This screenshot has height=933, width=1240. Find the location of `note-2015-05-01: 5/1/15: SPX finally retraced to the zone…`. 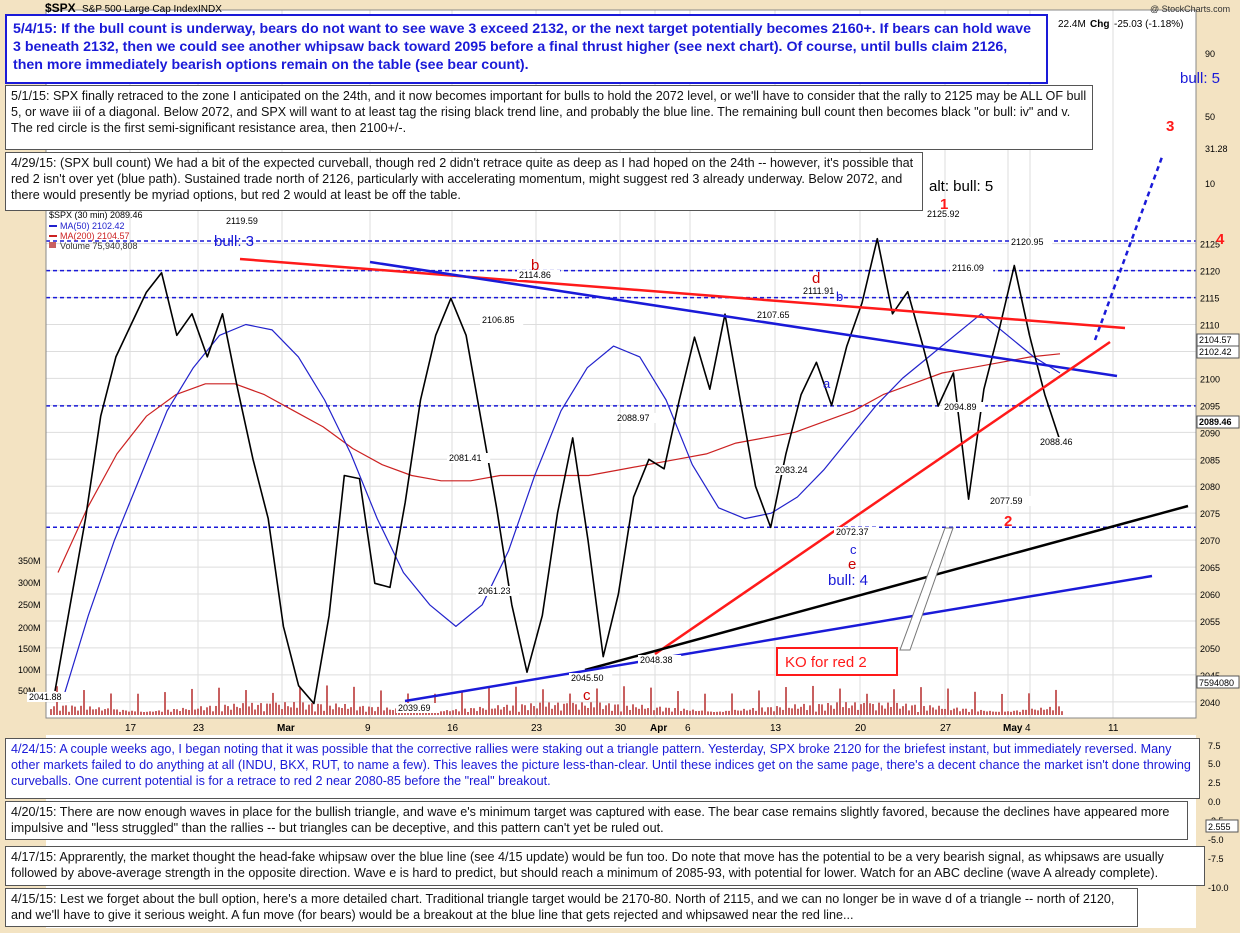

note-2015-05-01: 5/1/15: SPX finally retraced to the zone… is located at coordinates (549, 117).